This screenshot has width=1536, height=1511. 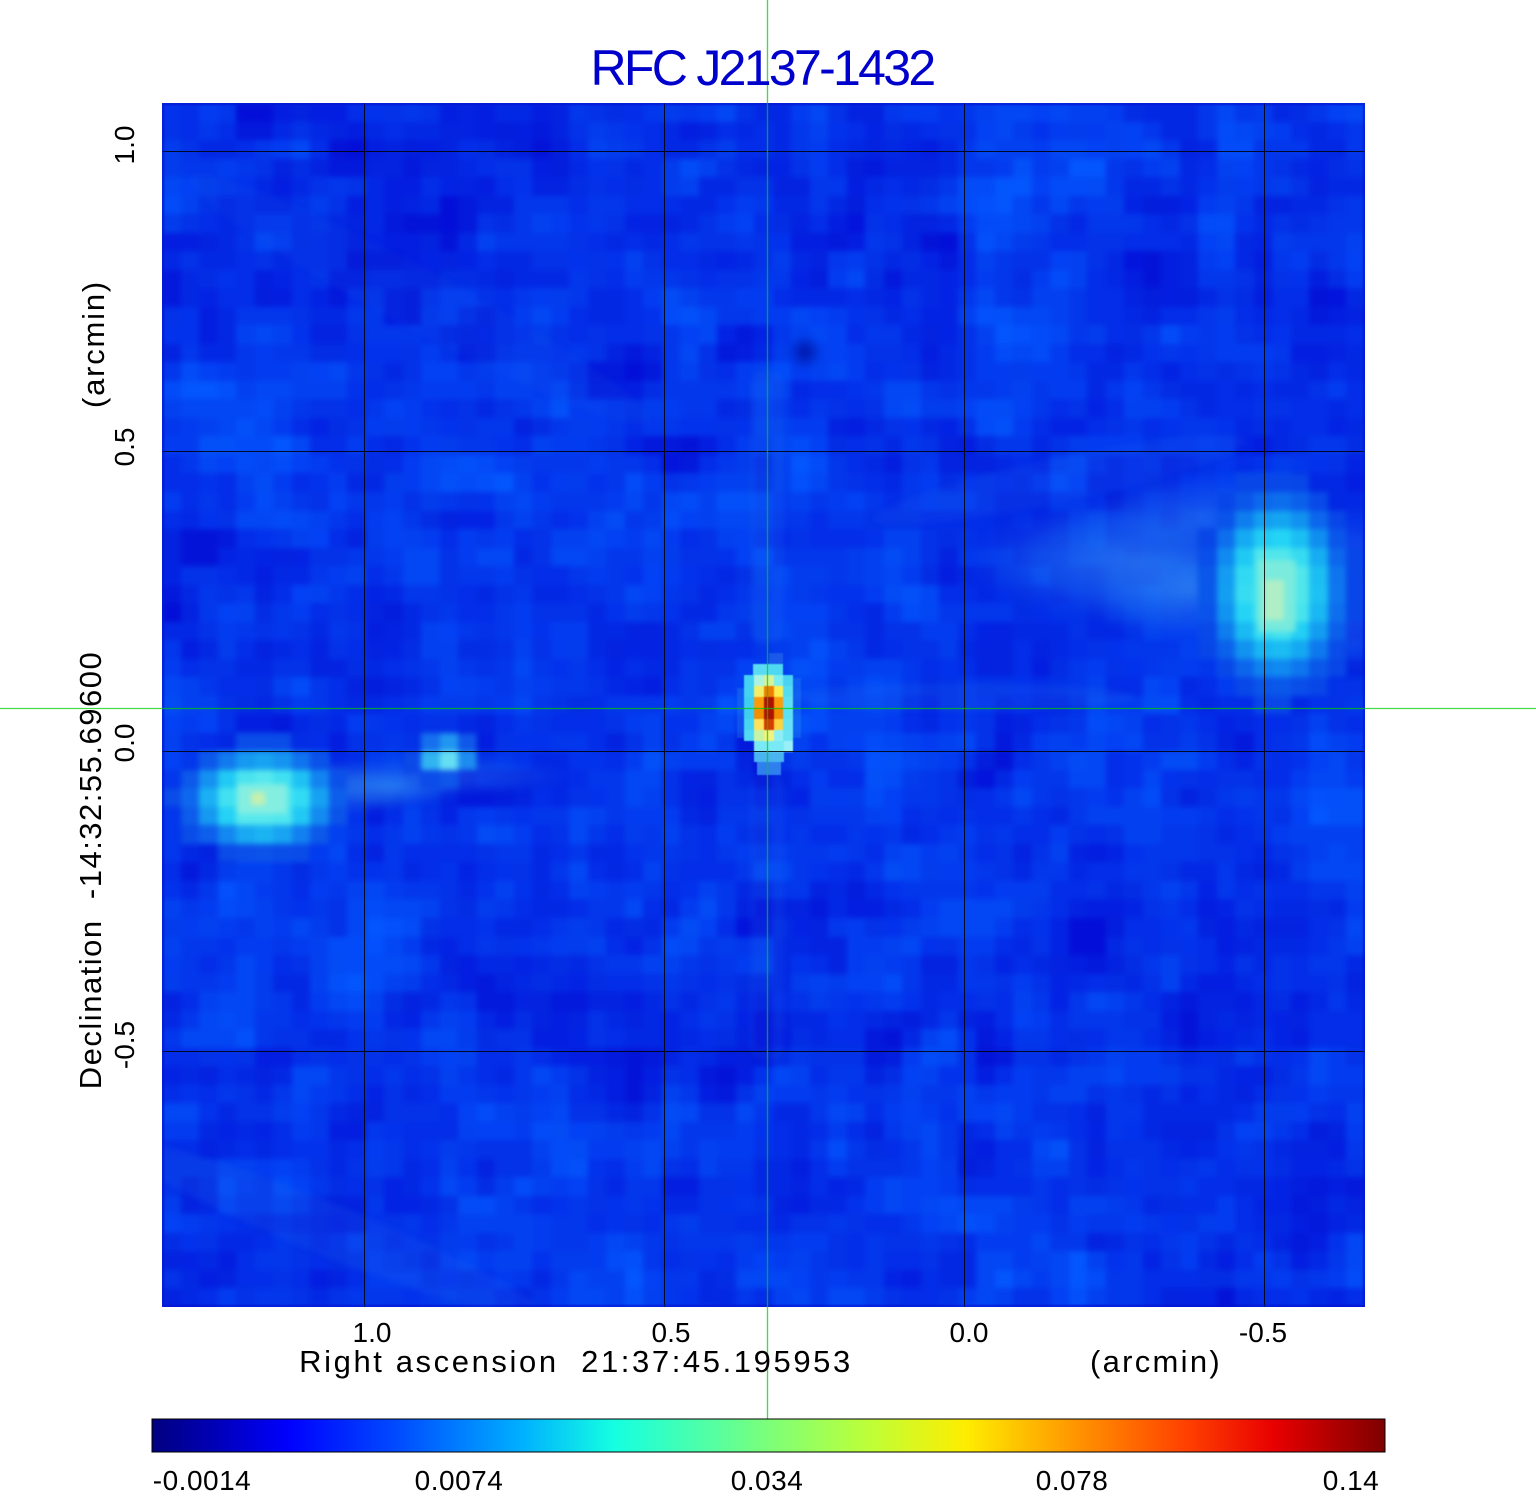 What do you see at coordinates (576, 1361) in the screenshot?
I see `svg-text:Right ascension 21:37:45.1959: Right ascension 21:37:45.195953` at bounding box center [576, 1361].